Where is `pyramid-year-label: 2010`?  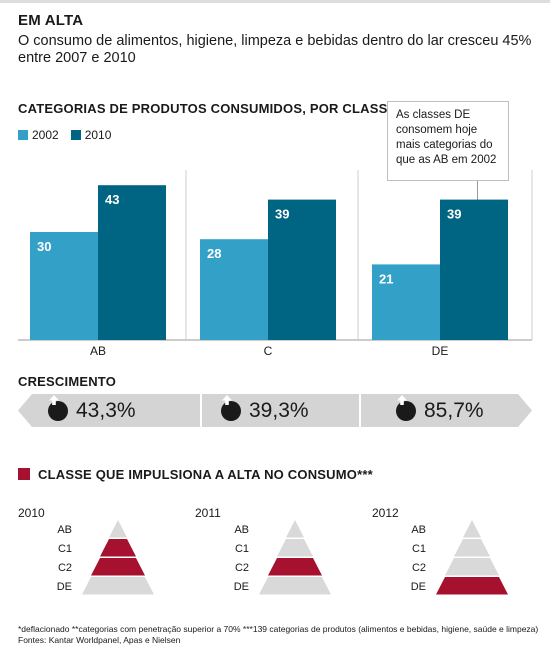 pyramid-year-label: 2010 is located at coordinates (31, 513).